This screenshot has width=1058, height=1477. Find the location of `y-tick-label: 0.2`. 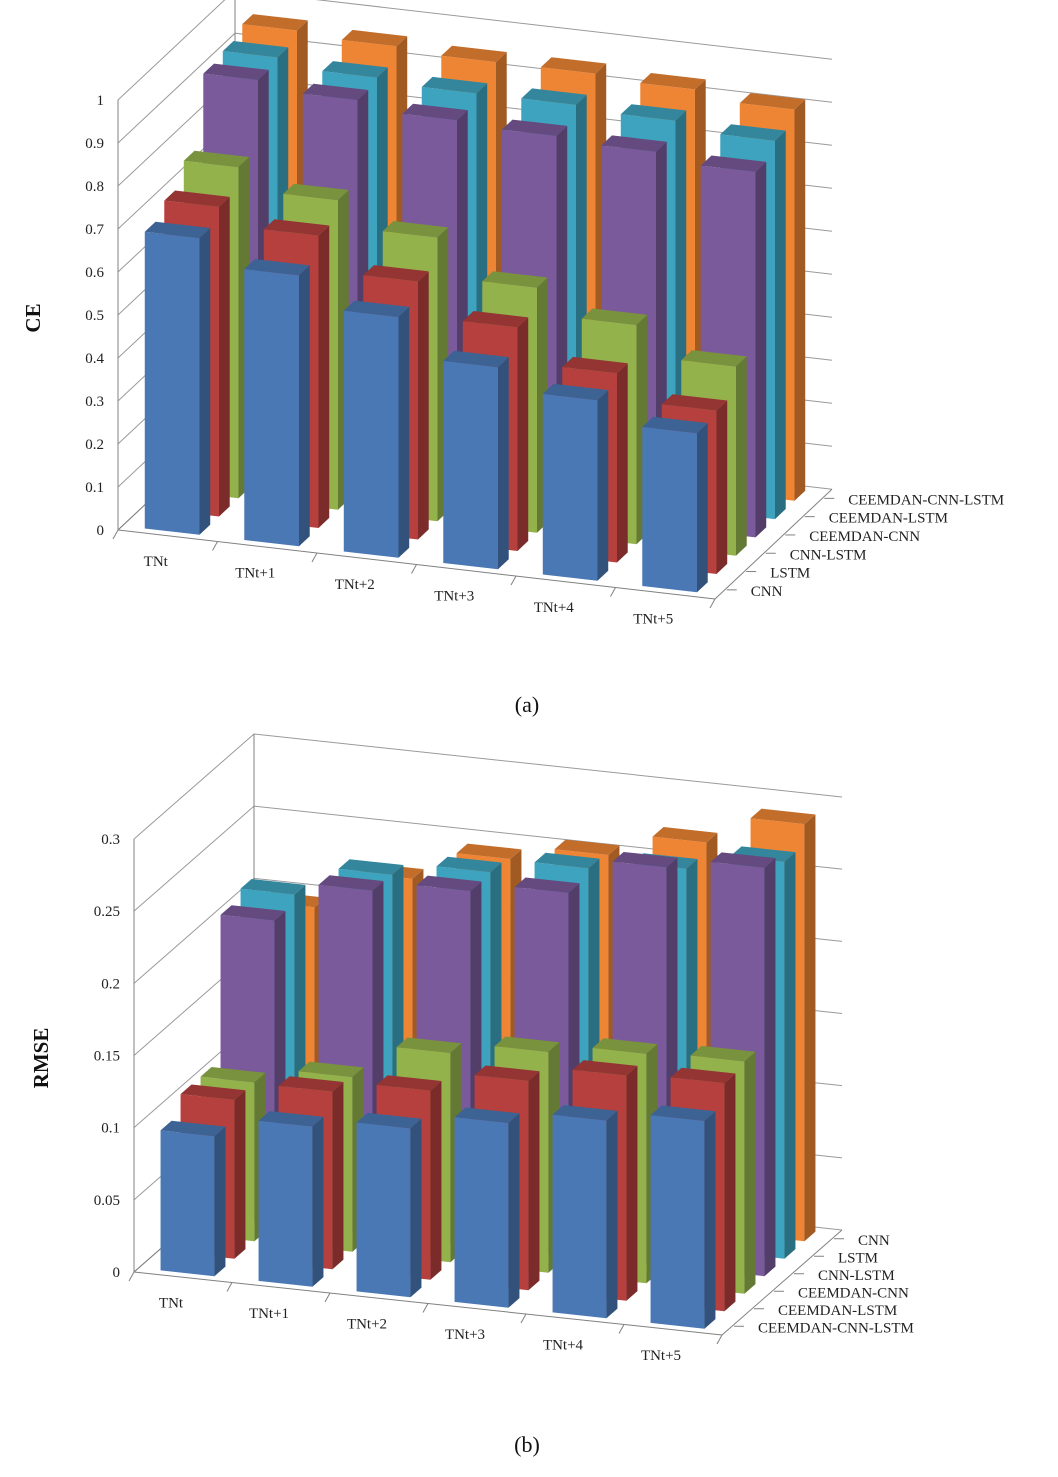

y-tick-label: 0.2 is located at coordinates (110, 984).